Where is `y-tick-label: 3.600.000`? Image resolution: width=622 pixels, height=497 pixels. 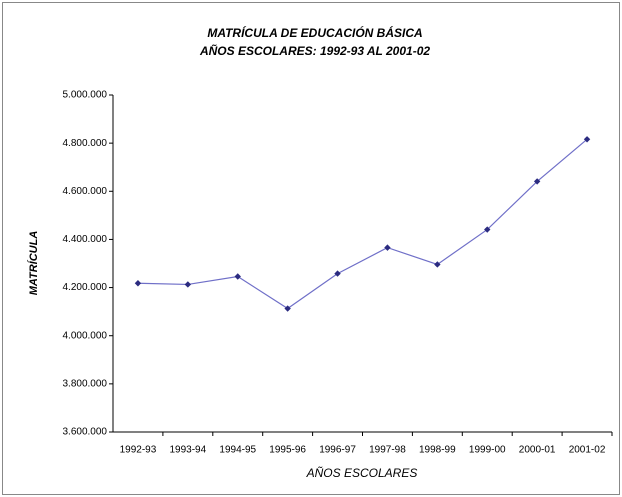
y-tick-label: 3.600.000 is located at coordinates (85, 432).